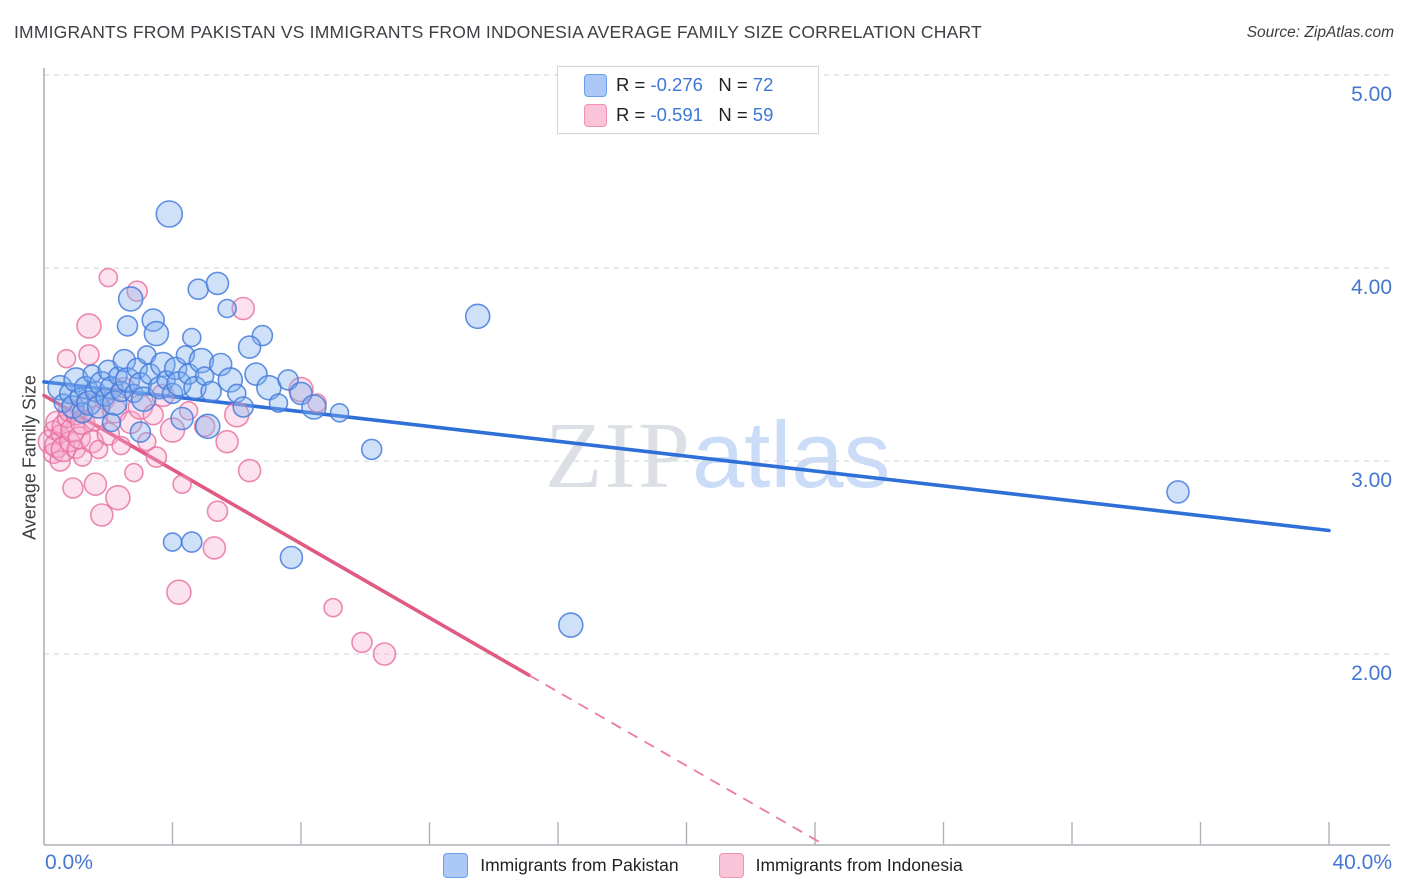 Image resolution: width=1406 pixels, height=892 pixels. I want to click on y-tick-label: 3.00, so click(1371, 480).